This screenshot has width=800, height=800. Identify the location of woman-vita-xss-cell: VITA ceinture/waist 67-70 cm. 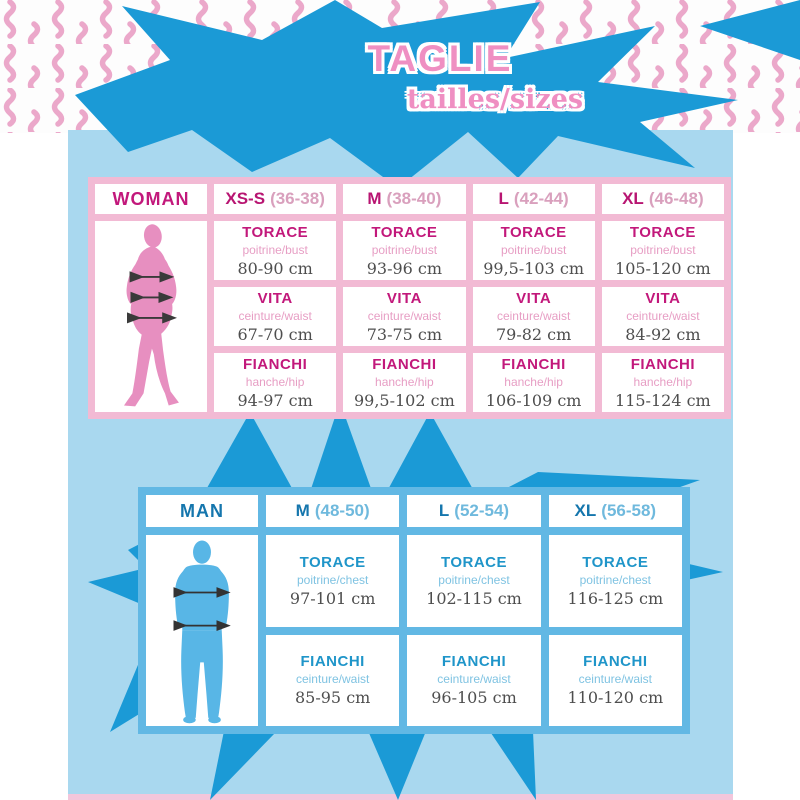
(275, 316).